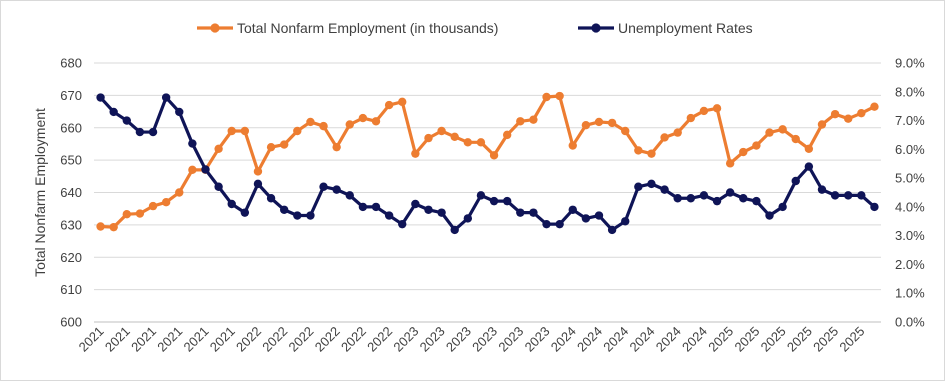  I want to click on y2-tick-label: 2.0%, so click(910, 264).